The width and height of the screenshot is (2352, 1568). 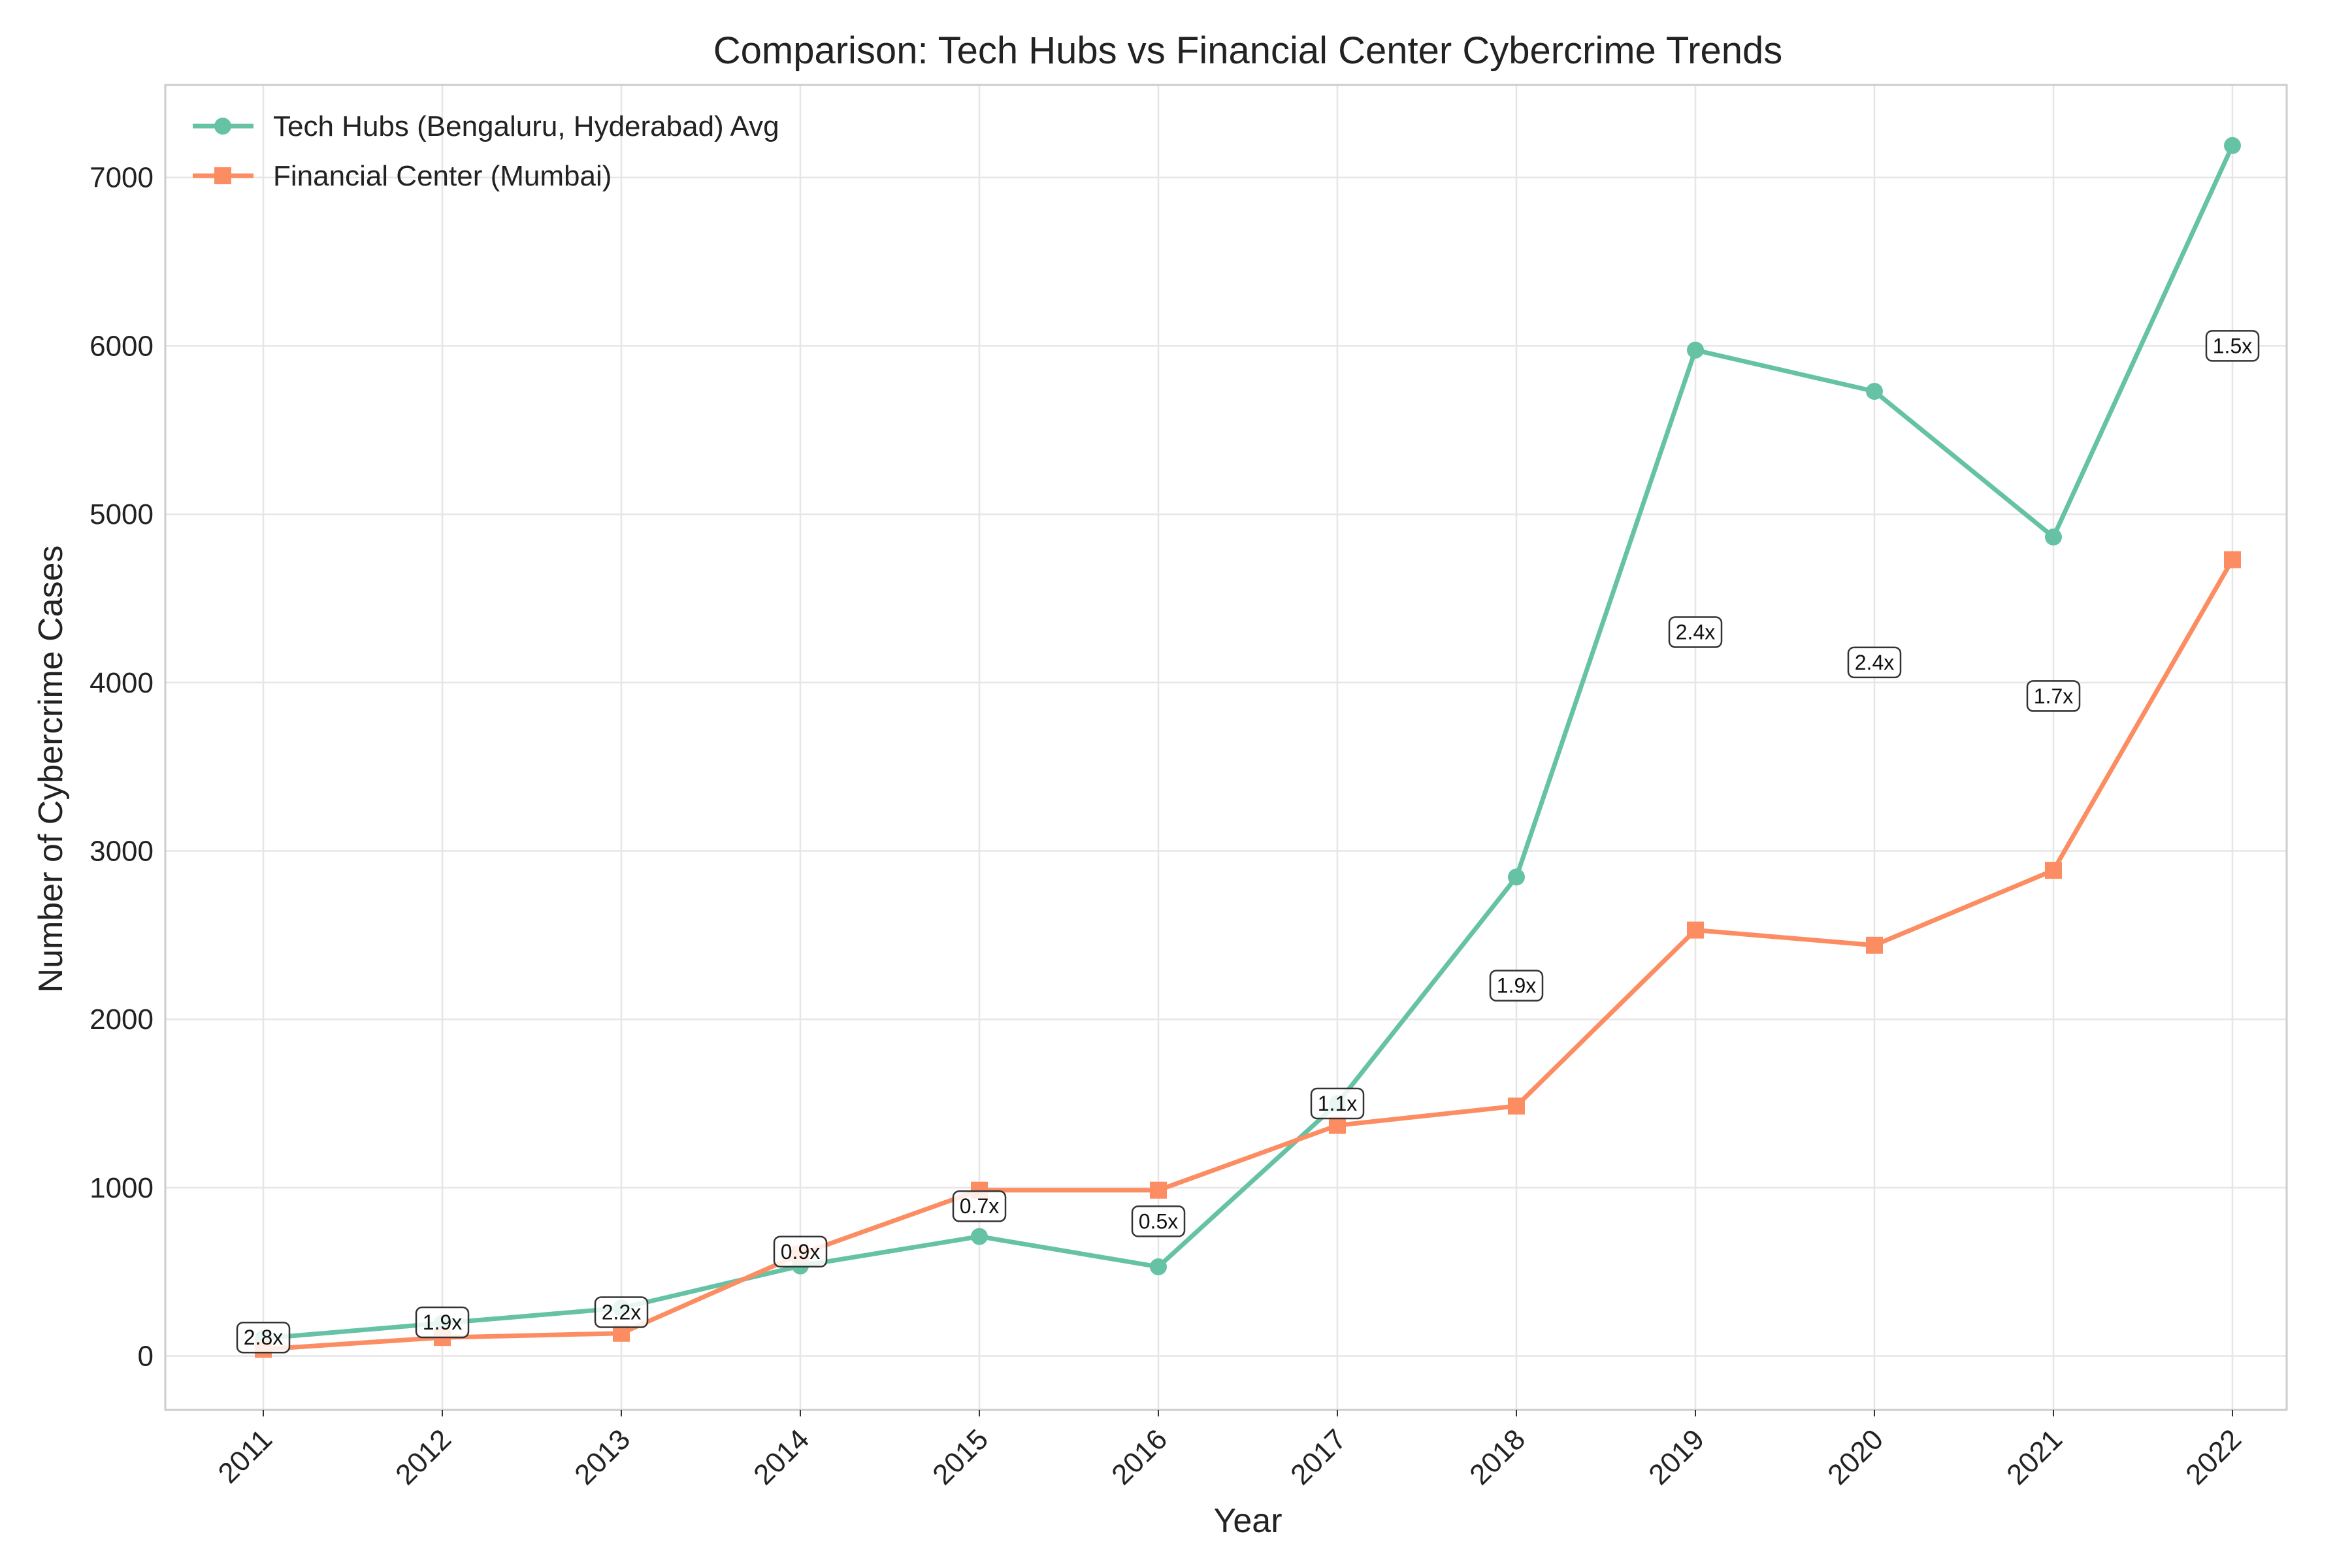 What do you see at coordinates (122, 346) in the screenshot?
I see `y-tick-label: 6000` at bounding box center [122, 346].